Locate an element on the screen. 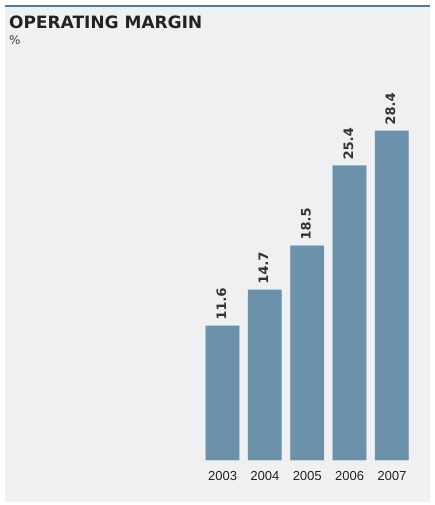 Image resolution: width=435 pixels, height=505 pixels. data-label: 11.6 is located at coordinates (222, 304).